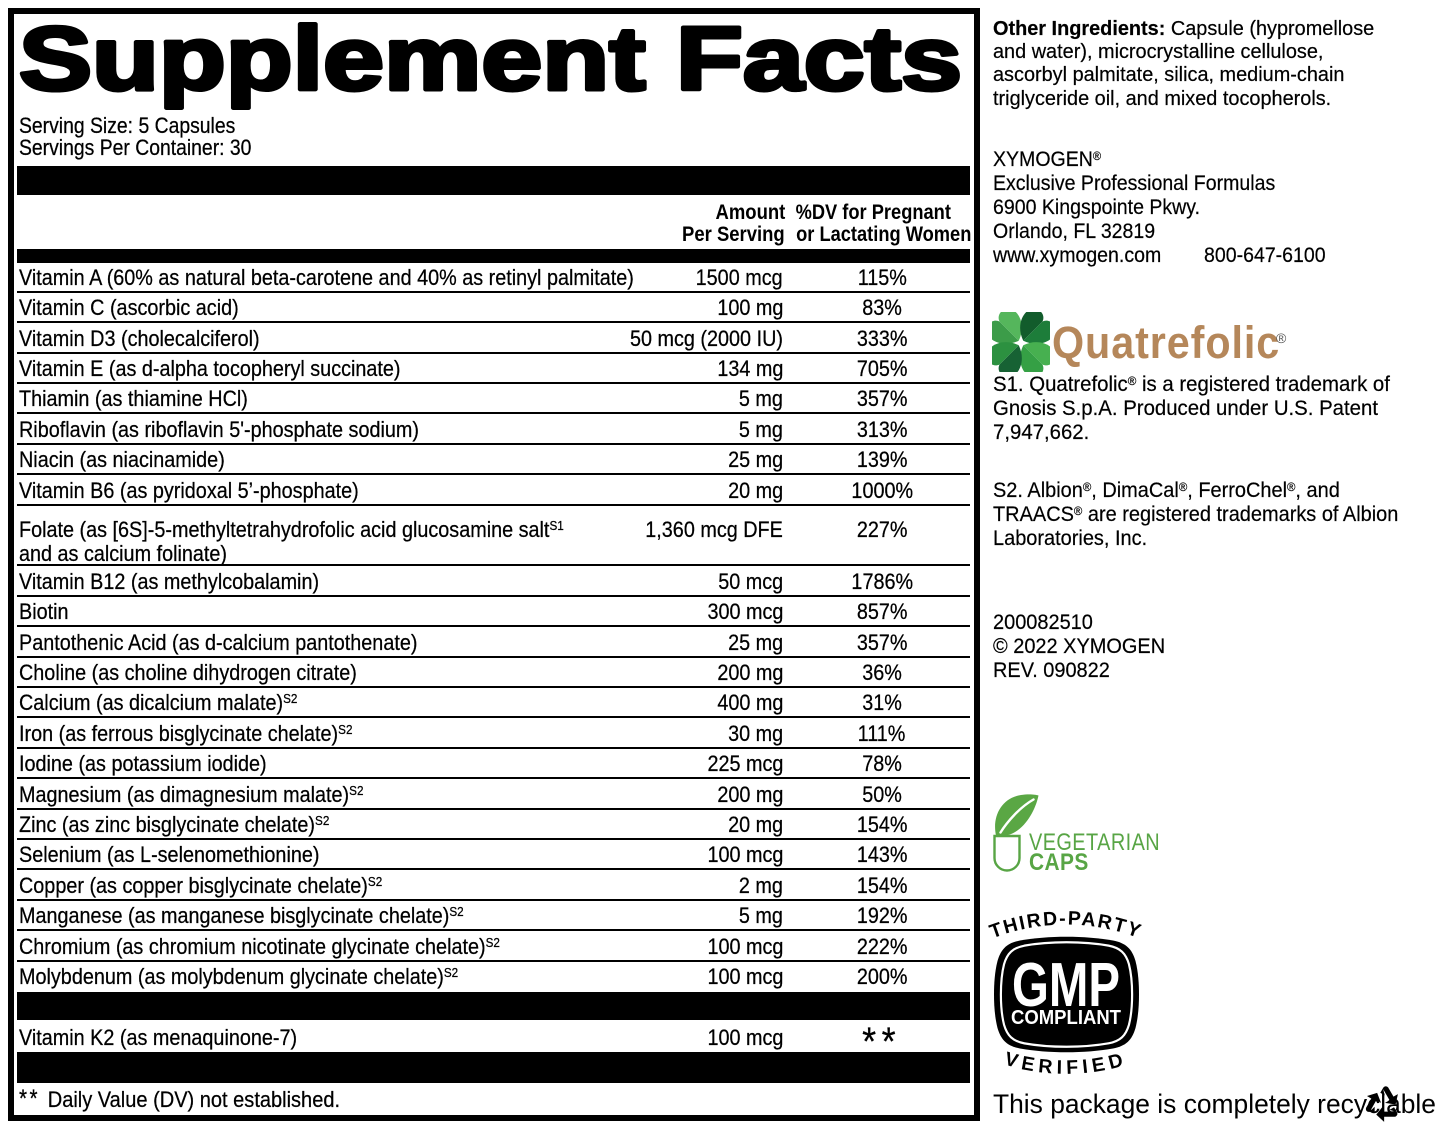  What do you see at coordinates (1066, 985) in the screenshot?
I see `svg-text: GMP` at bounding box center [1066, 985].